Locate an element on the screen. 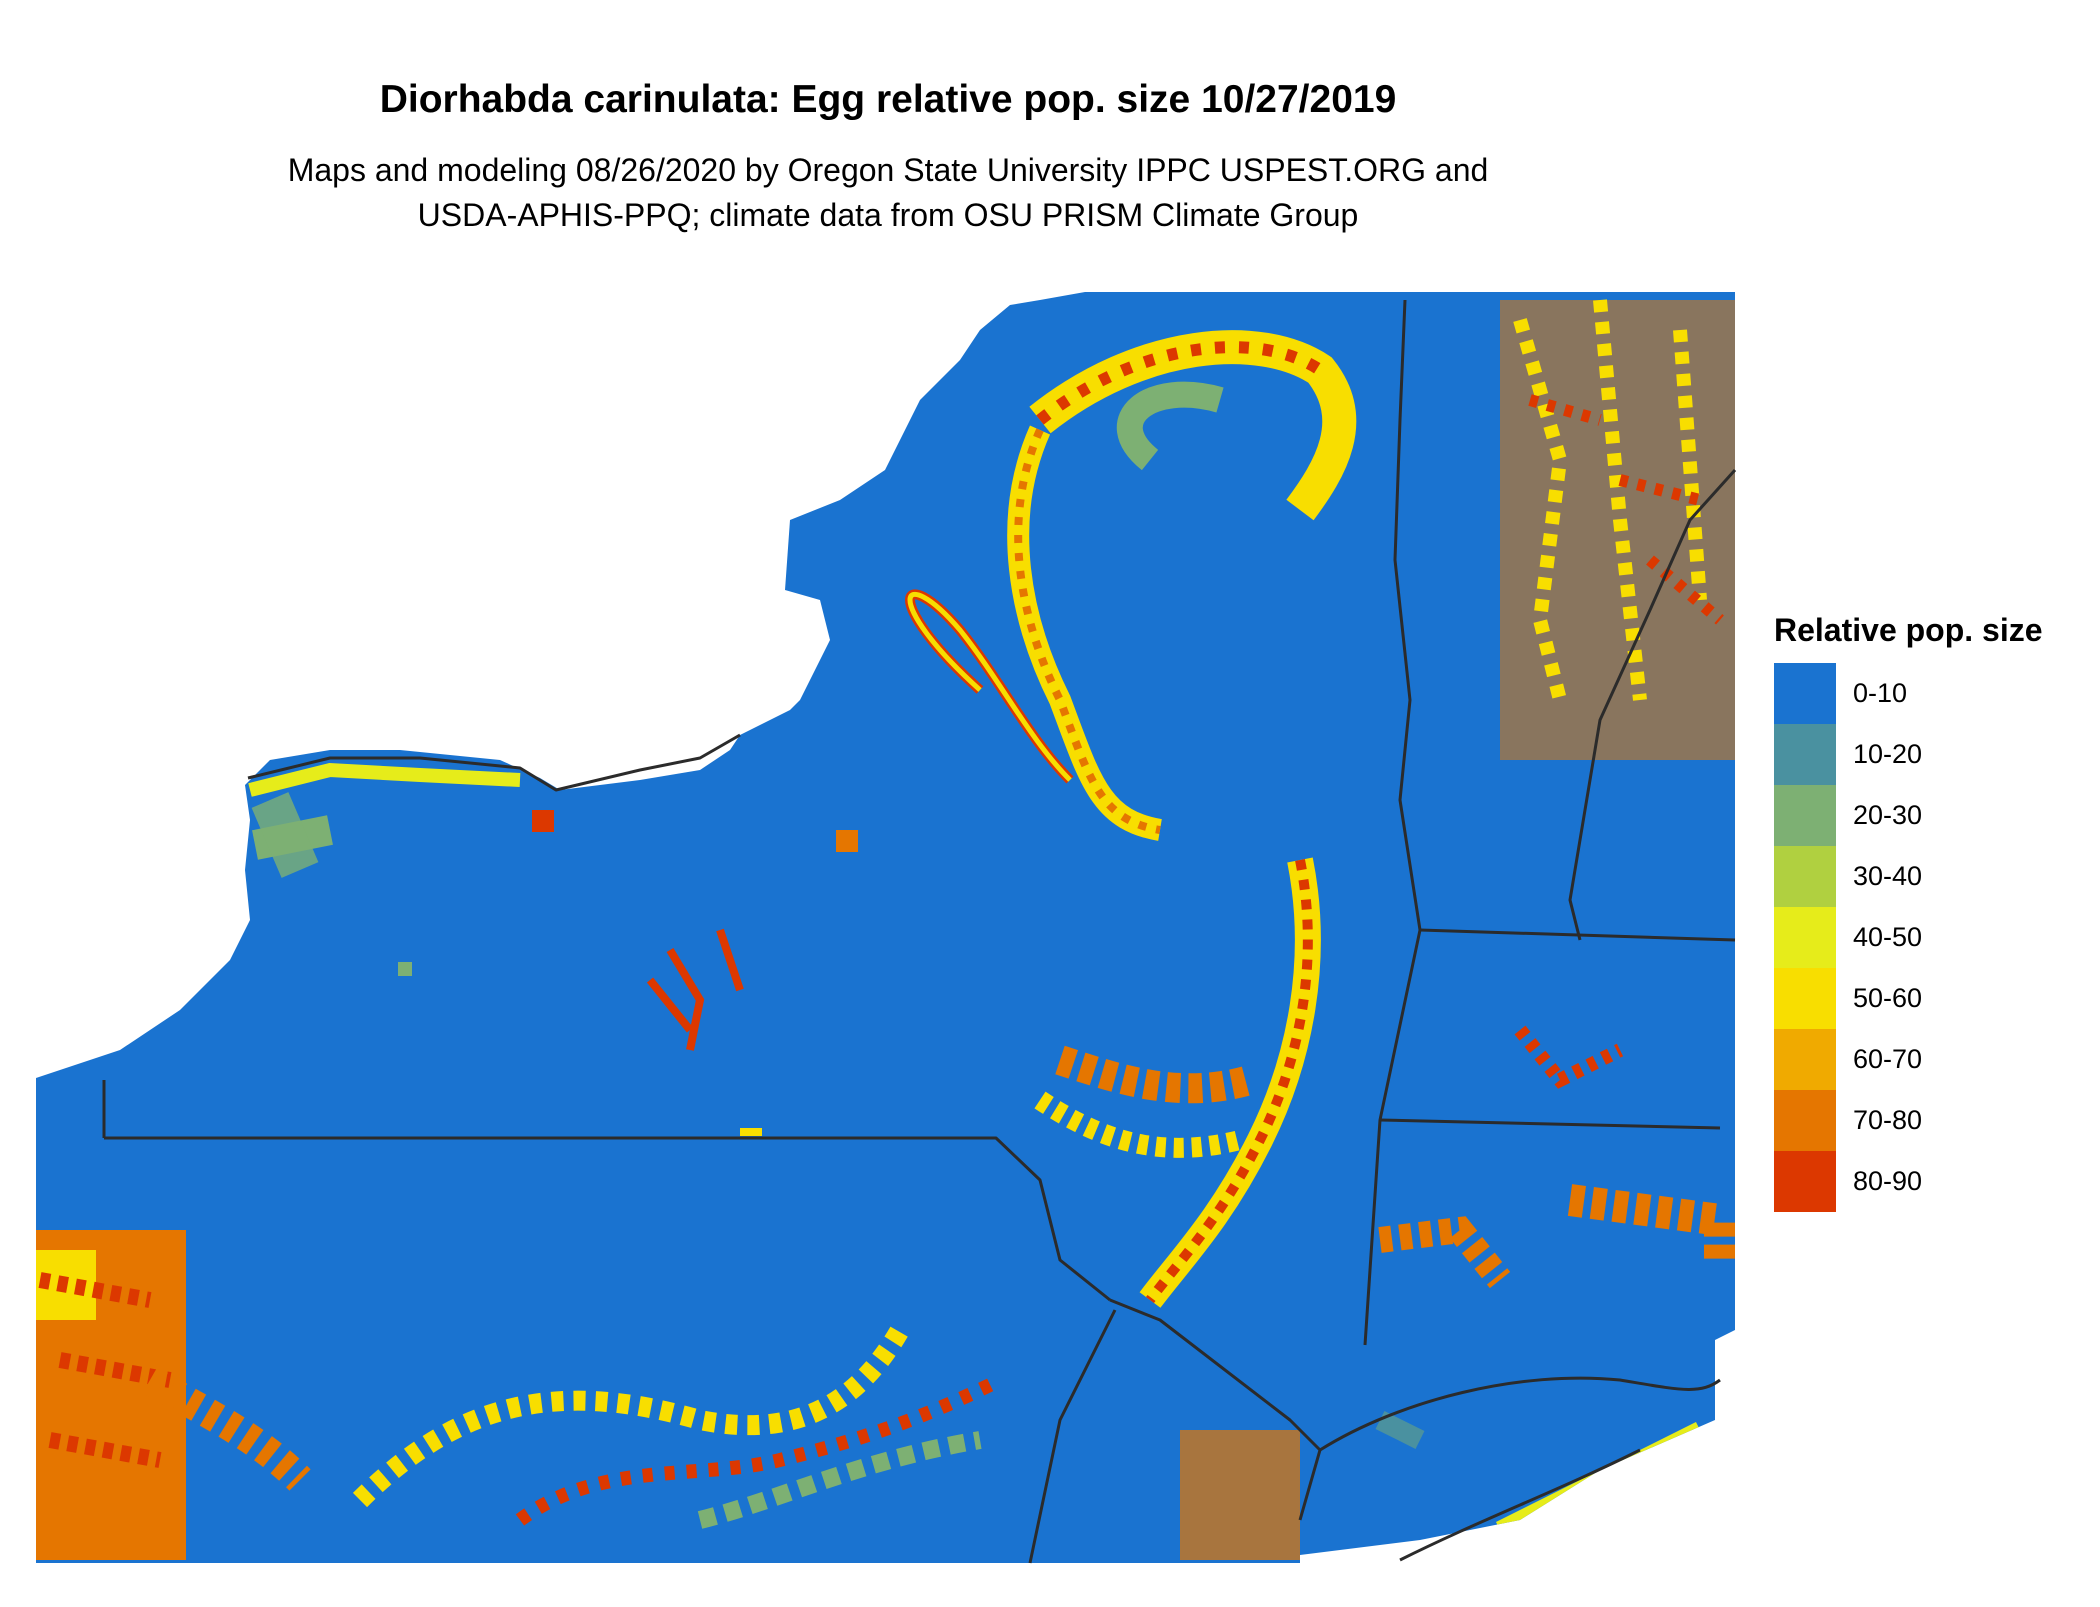 The height and width of the screenshot is (1607, 2100). legend-row: 60-70 is located at coordinates (1908, 1059).